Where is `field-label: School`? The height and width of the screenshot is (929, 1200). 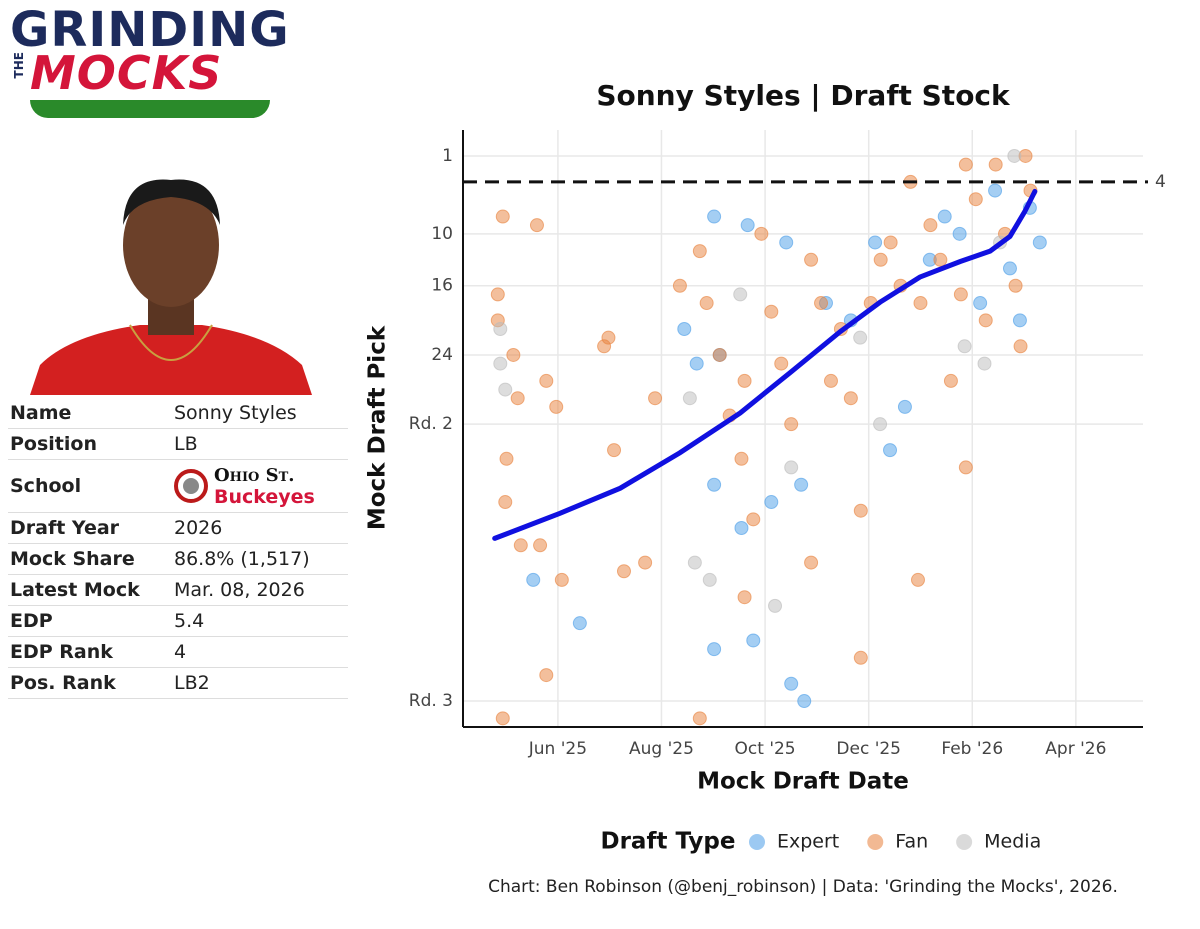 field-label: School is located at coordinates (90, 486).